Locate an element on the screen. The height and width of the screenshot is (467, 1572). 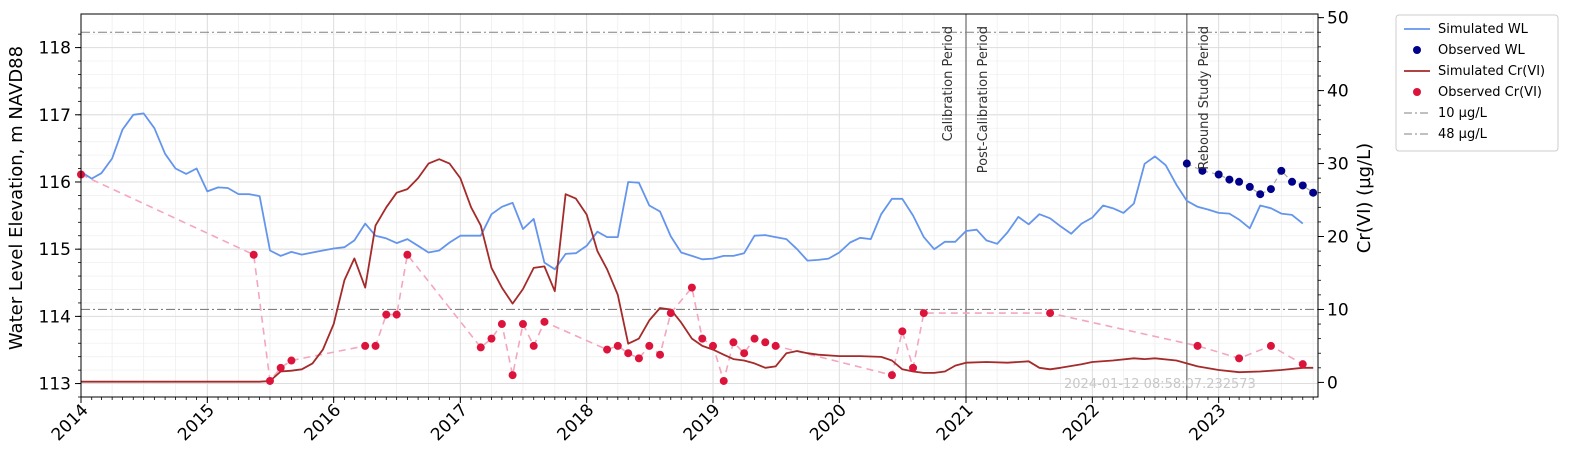
legend-label: Observed WL is located at coordinates (1482, 50).